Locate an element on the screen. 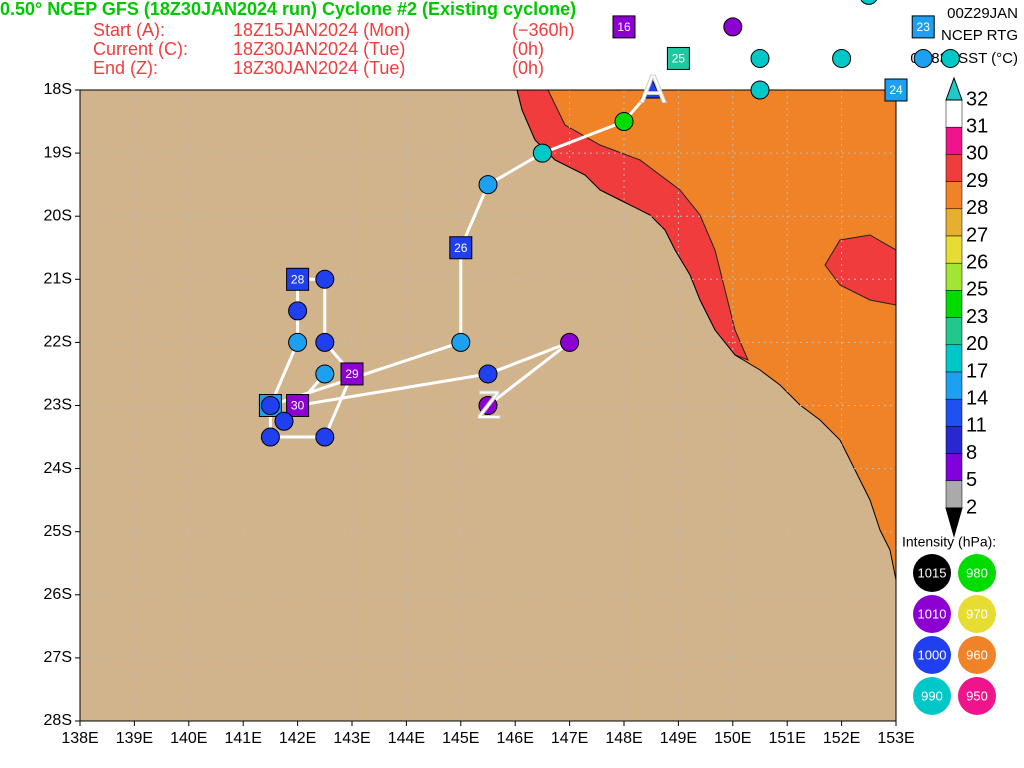  track-day-label: 26 is located at coordinates (461, 248).